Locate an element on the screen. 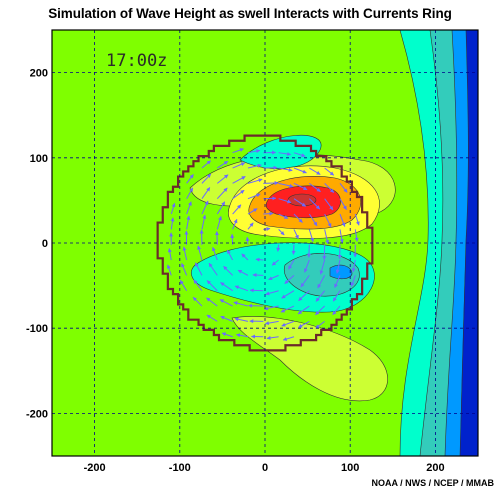 This screenshot has width=500, height=500. contour-cyan-upper is located at coordinates (280, 152).